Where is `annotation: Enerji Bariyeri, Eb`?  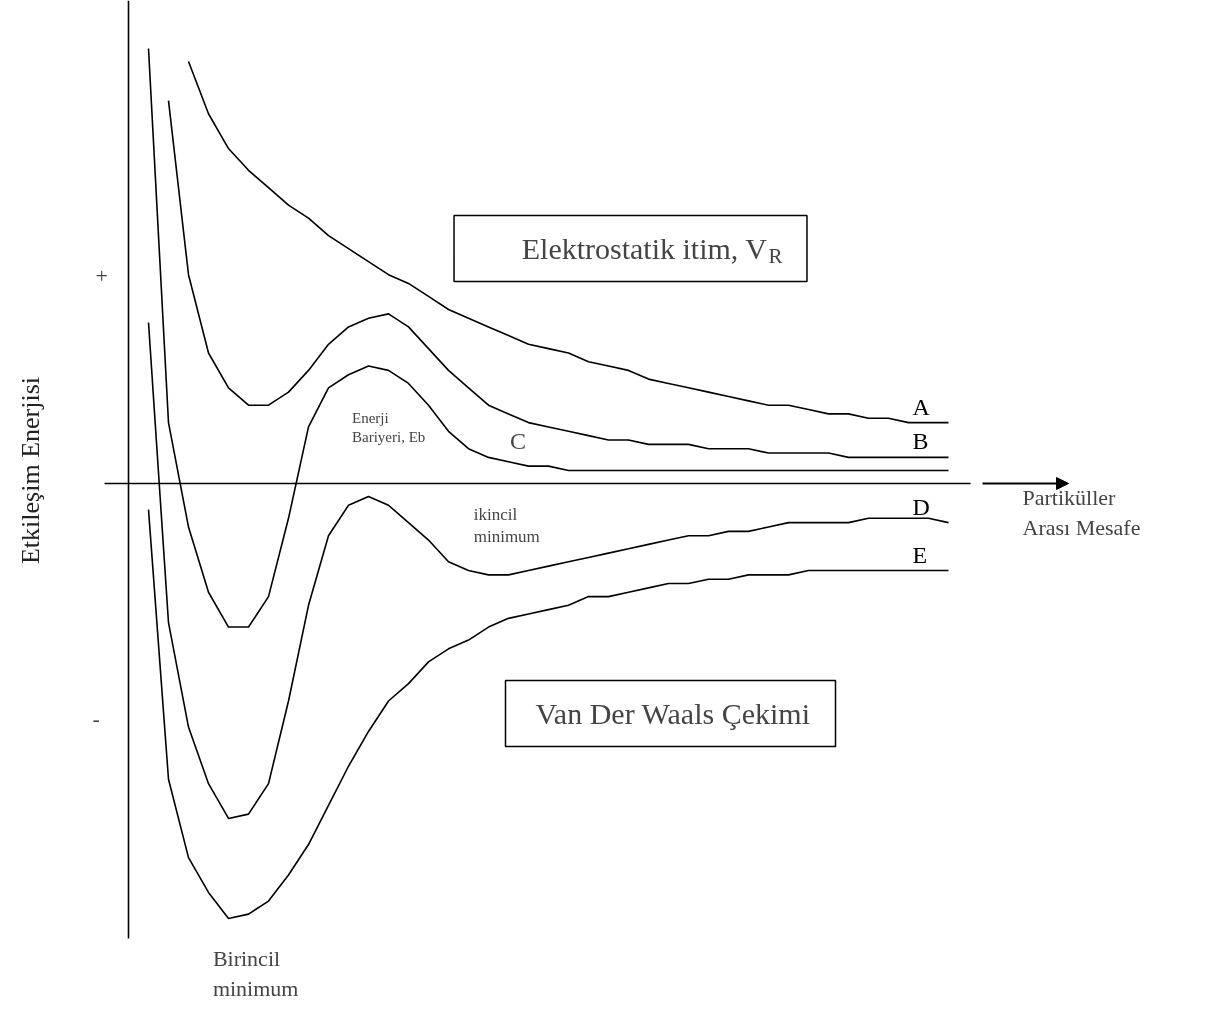 annotation: Enerji Bariyeri, Eb is located at coordinates (389, 427).